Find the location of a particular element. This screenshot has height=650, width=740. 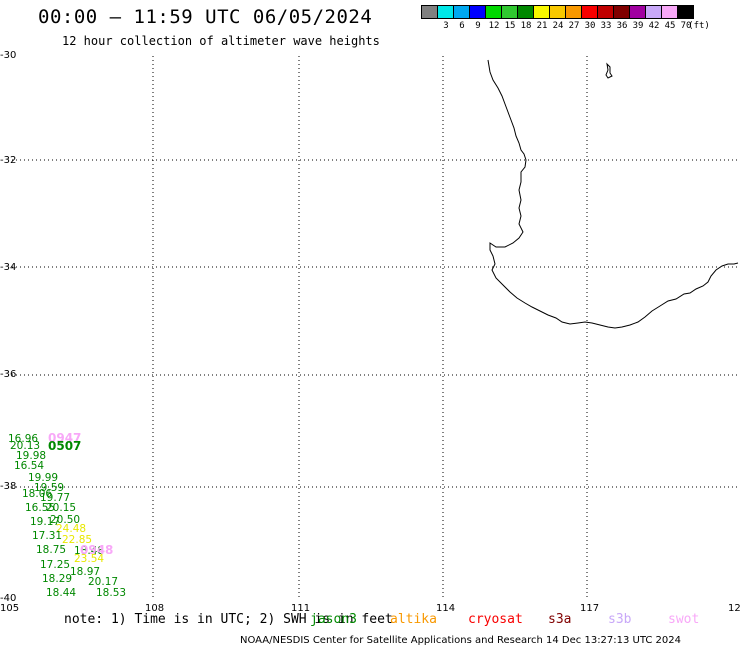

legend-label: 27 is located at coordinates (574, 26).